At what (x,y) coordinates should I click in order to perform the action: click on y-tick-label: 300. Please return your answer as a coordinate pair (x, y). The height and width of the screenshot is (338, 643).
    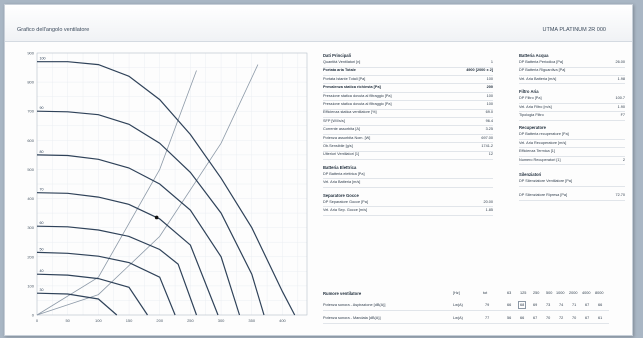
    Looking at the image, I should click on (30, 227).